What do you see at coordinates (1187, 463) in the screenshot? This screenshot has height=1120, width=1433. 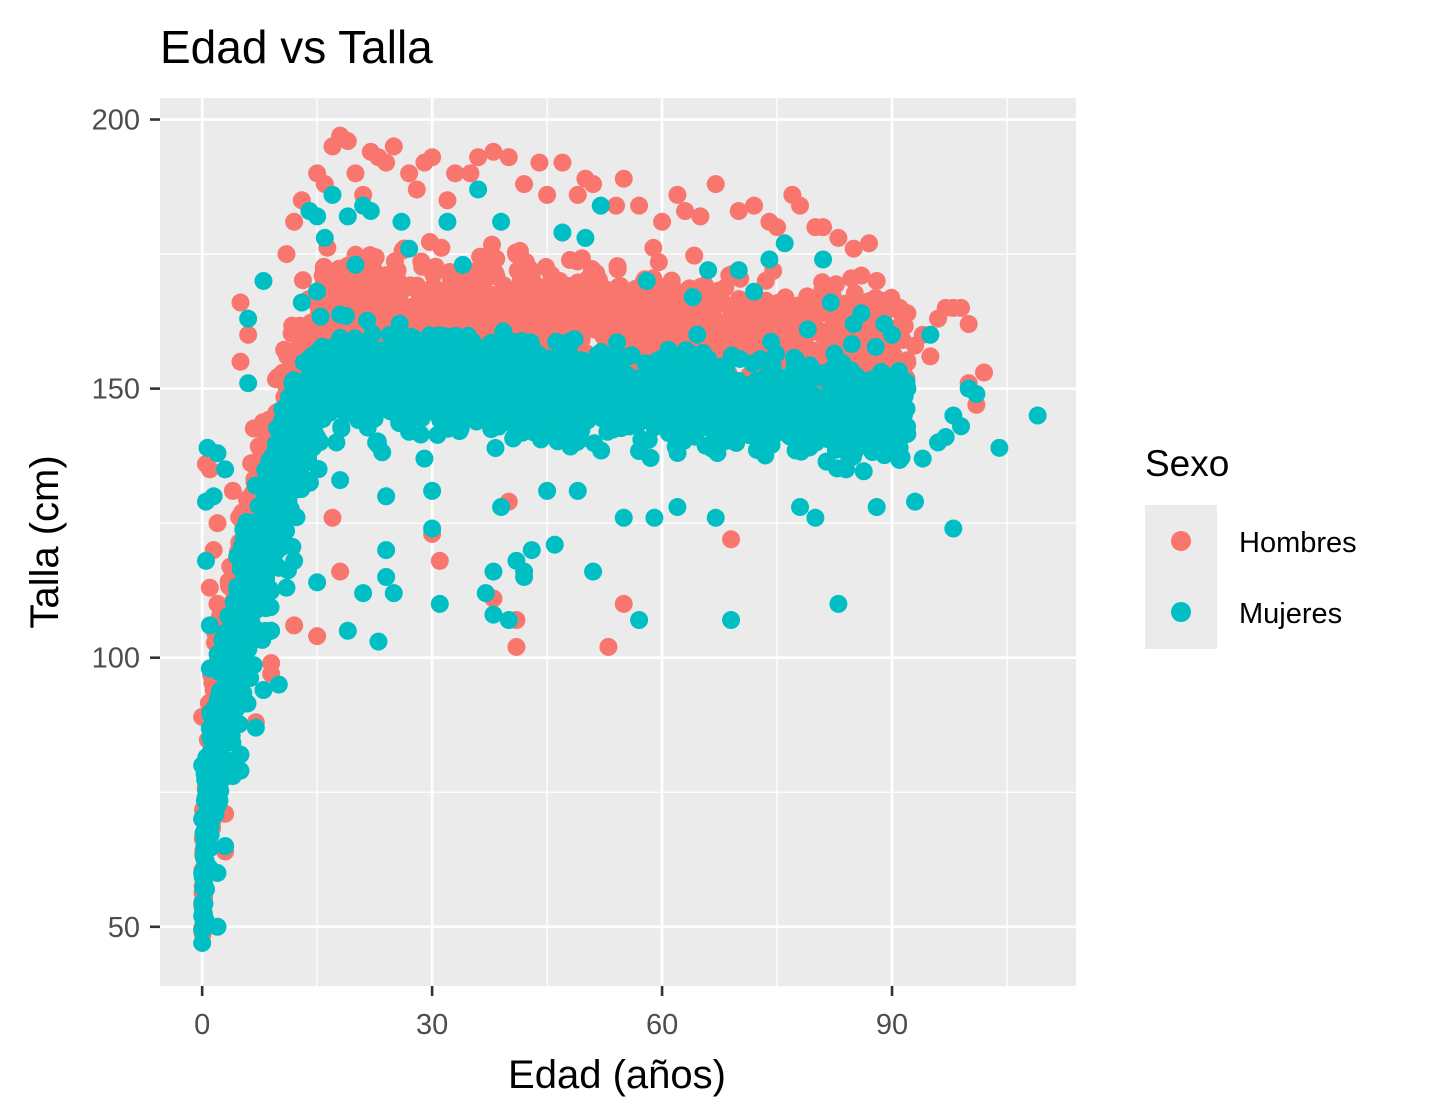 I see `legend-title: Sexo` at bounding box center [1187, 463].